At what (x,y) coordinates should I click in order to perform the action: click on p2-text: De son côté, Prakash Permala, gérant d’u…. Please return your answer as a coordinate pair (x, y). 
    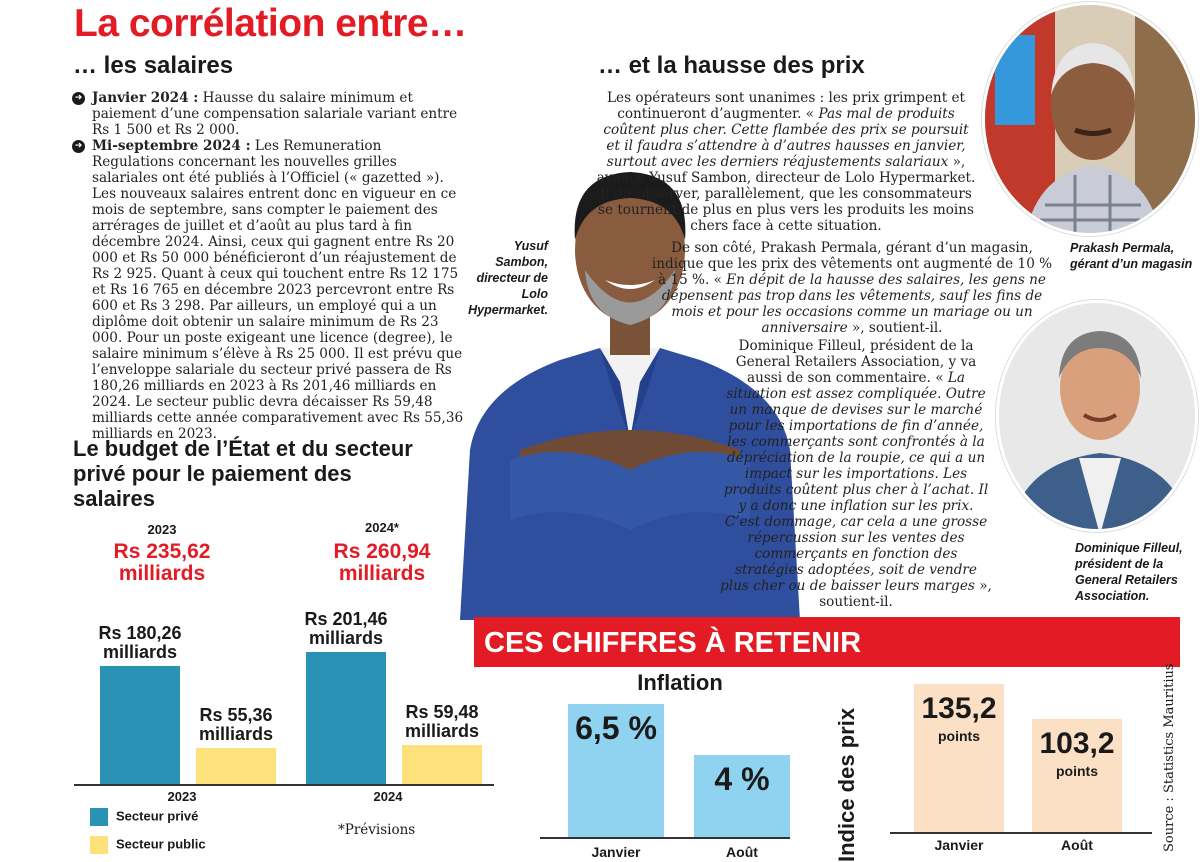
    Looking at the image, I should click on (852, 264).